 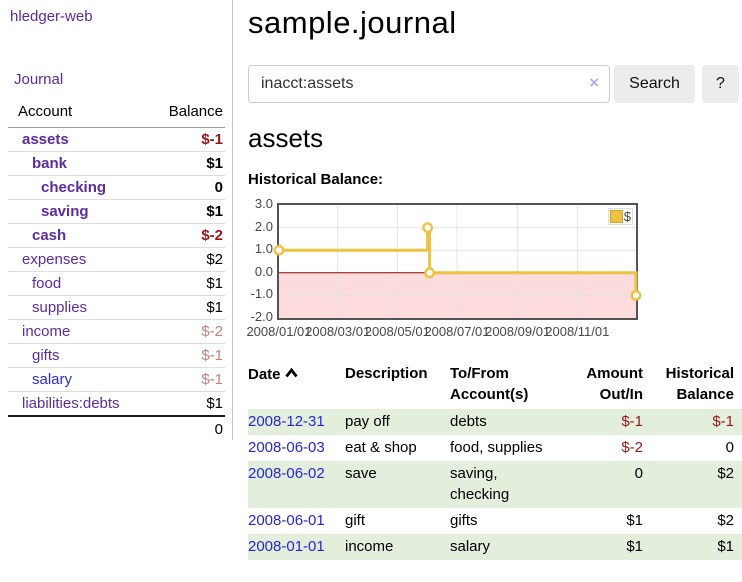 What do you see at coordinates (369, 546) in the screenshot?
I see `transaction-description: income` at bounding box center [369, 546].